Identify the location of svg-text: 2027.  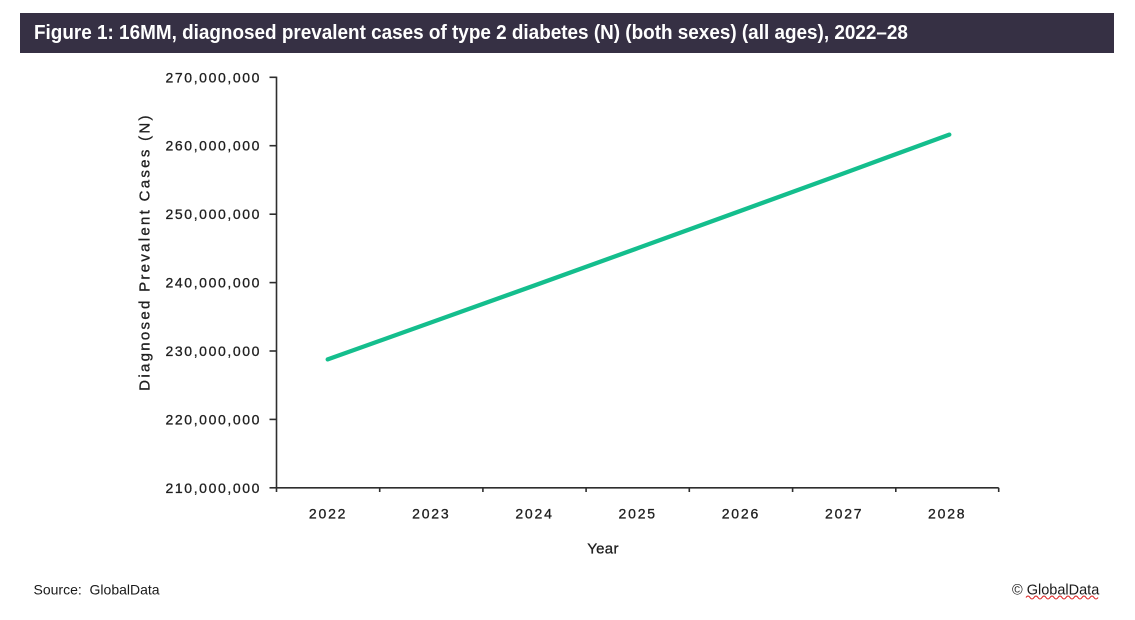
(844, 513).